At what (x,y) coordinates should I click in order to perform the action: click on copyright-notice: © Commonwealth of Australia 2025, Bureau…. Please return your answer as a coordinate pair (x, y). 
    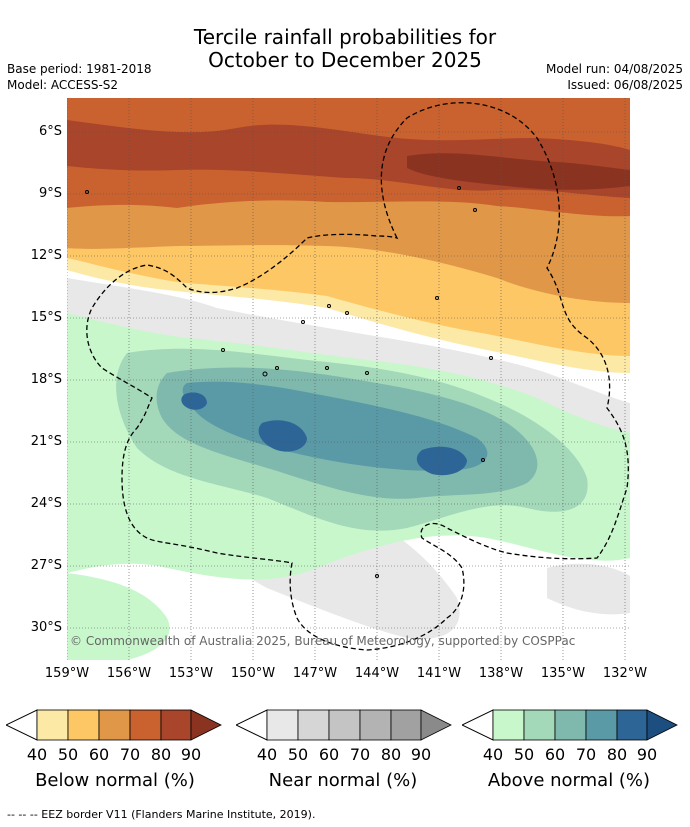
    Looking at the image, I should click on (323, 641).